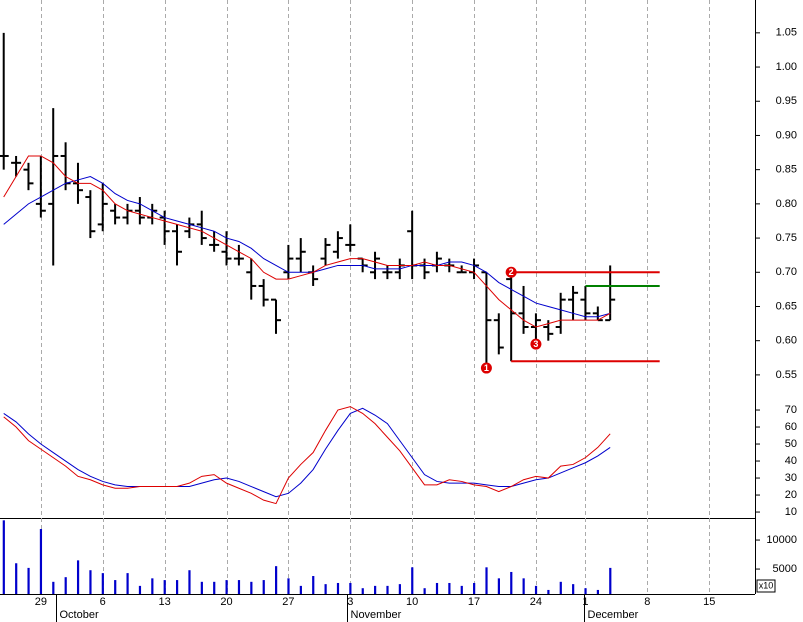 Image resolution: width=803 pixels, height=622 pixels. Describe the element at coordinates (647, 602) in the screenshot. I see `x-tick-label: 8` at that location.